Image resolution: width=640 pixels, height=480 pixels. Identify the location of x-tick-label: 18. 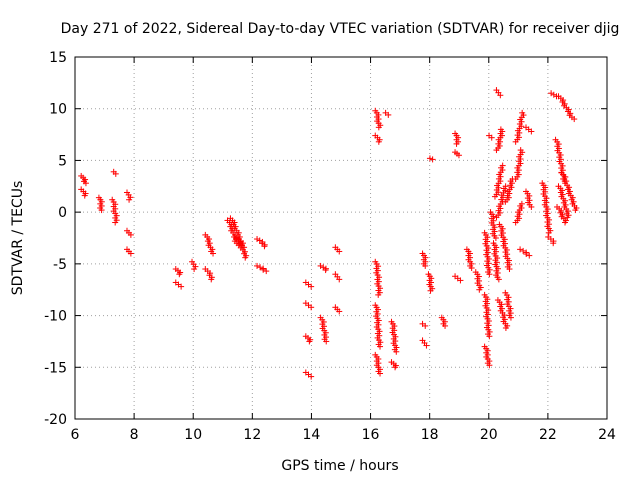
(430, 435).